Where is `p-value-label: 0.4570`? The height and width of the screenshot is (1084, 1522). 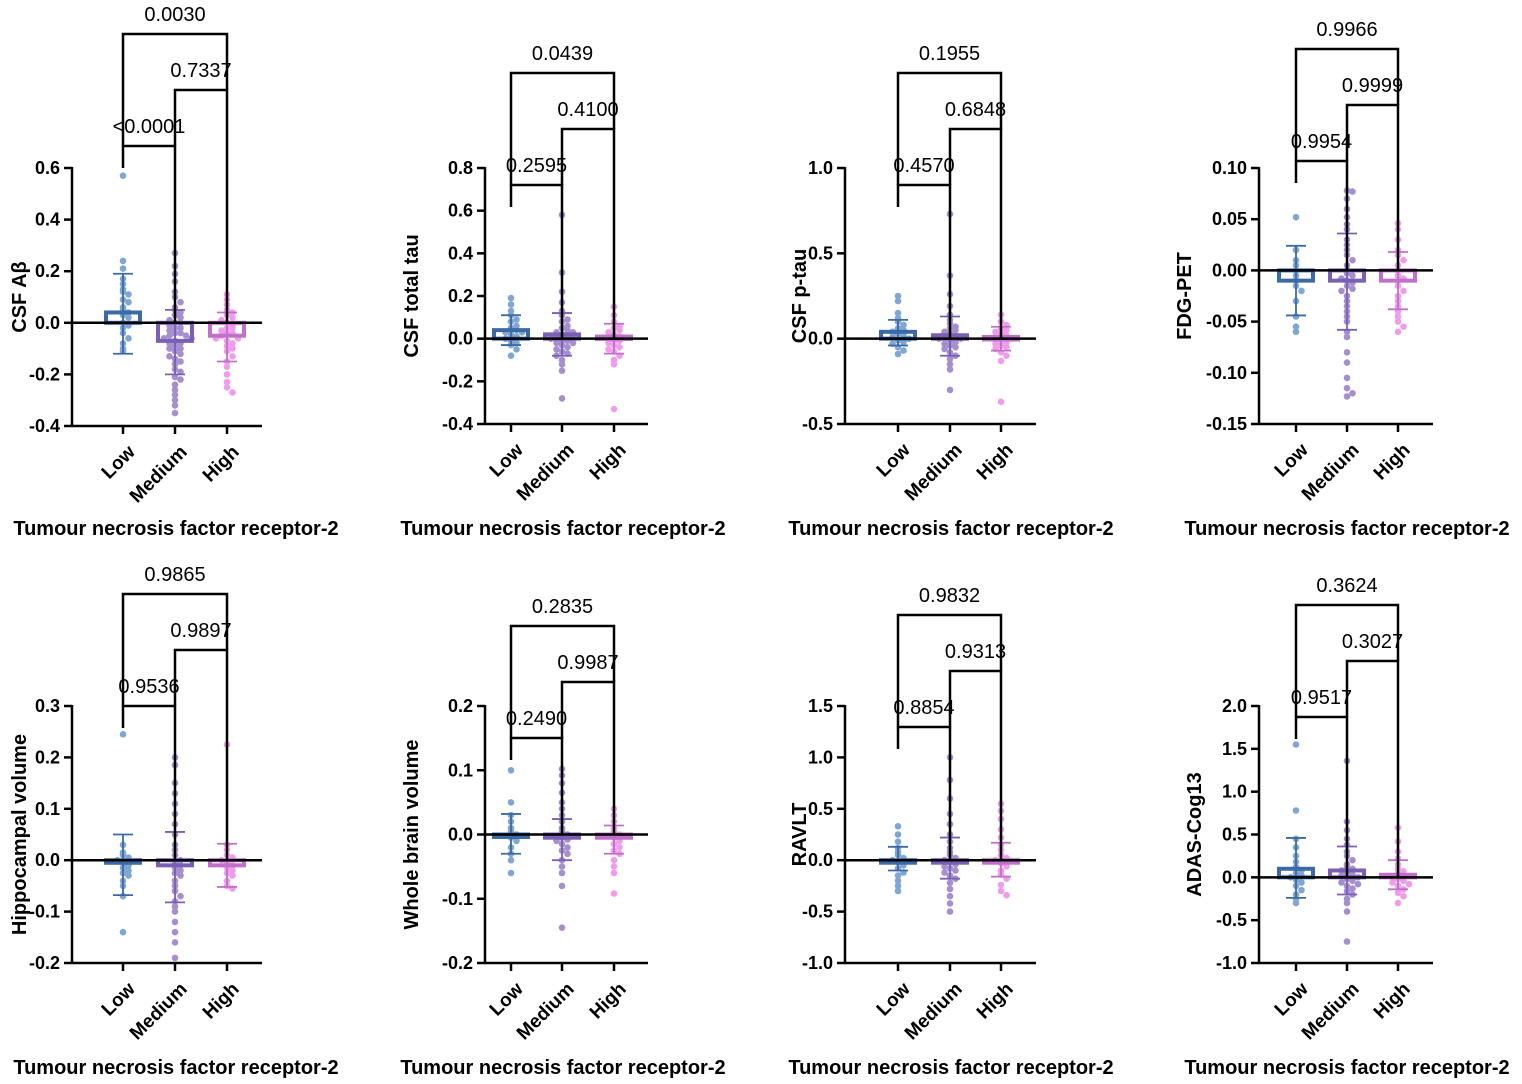 p-value-label: 0.4570 is located at coordinates (923, 166).